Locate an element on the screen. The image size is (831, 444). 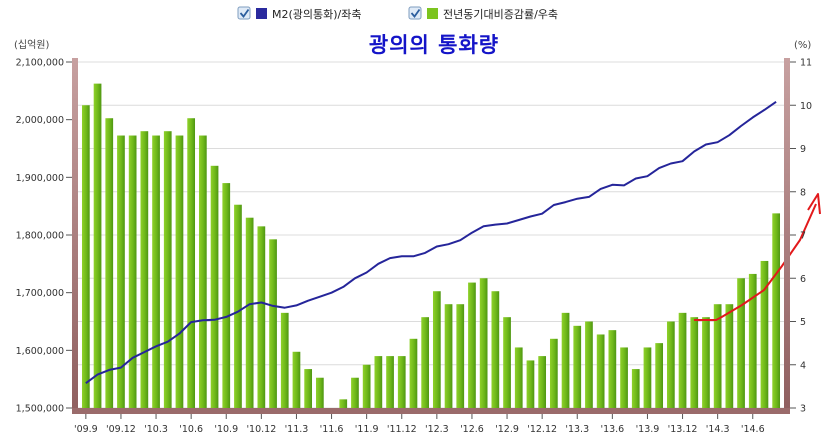
chart-title: 광의의 통화량 is located at coordinates (434, 44).